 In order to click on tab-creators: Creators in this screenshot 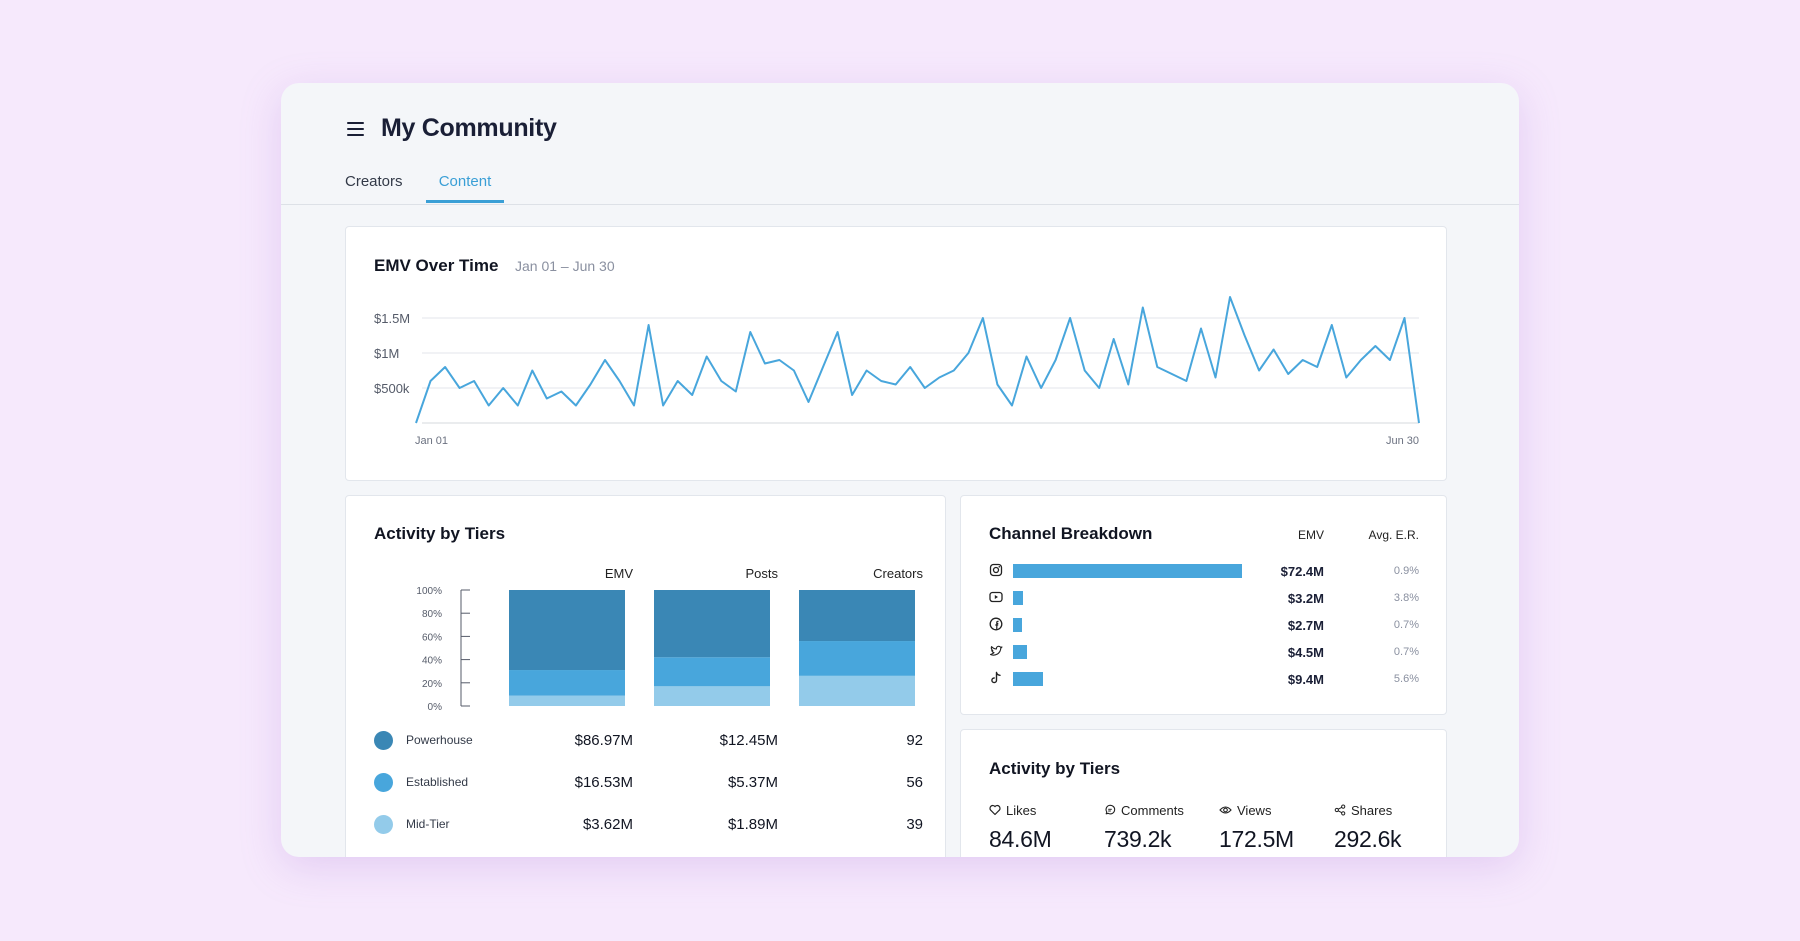, I will do `click(374, 181)`.